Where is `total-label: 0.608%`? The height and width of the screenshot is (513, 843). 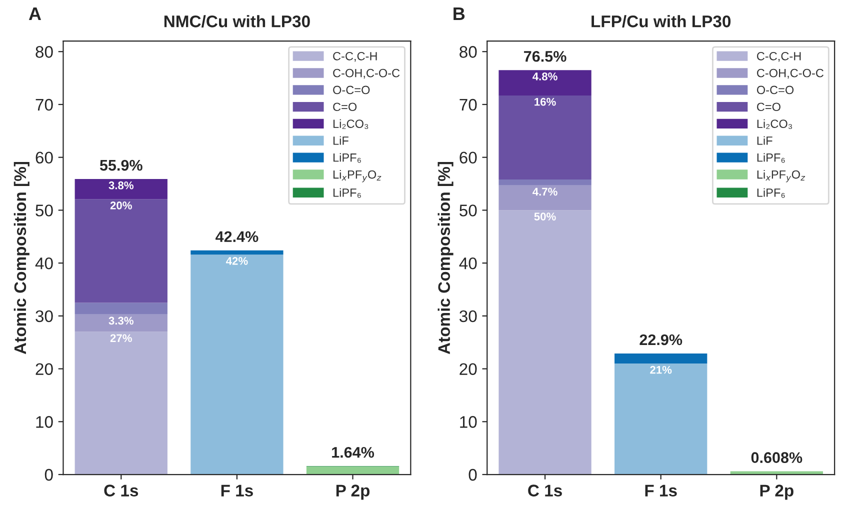 total-label: 0.608% is located at coordinates (776, 458).